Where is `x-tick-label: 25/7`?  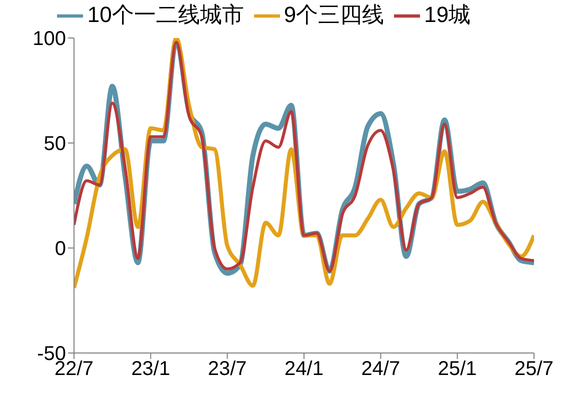 x-tick-label: 25/7 is located at coordinates (534, 369).